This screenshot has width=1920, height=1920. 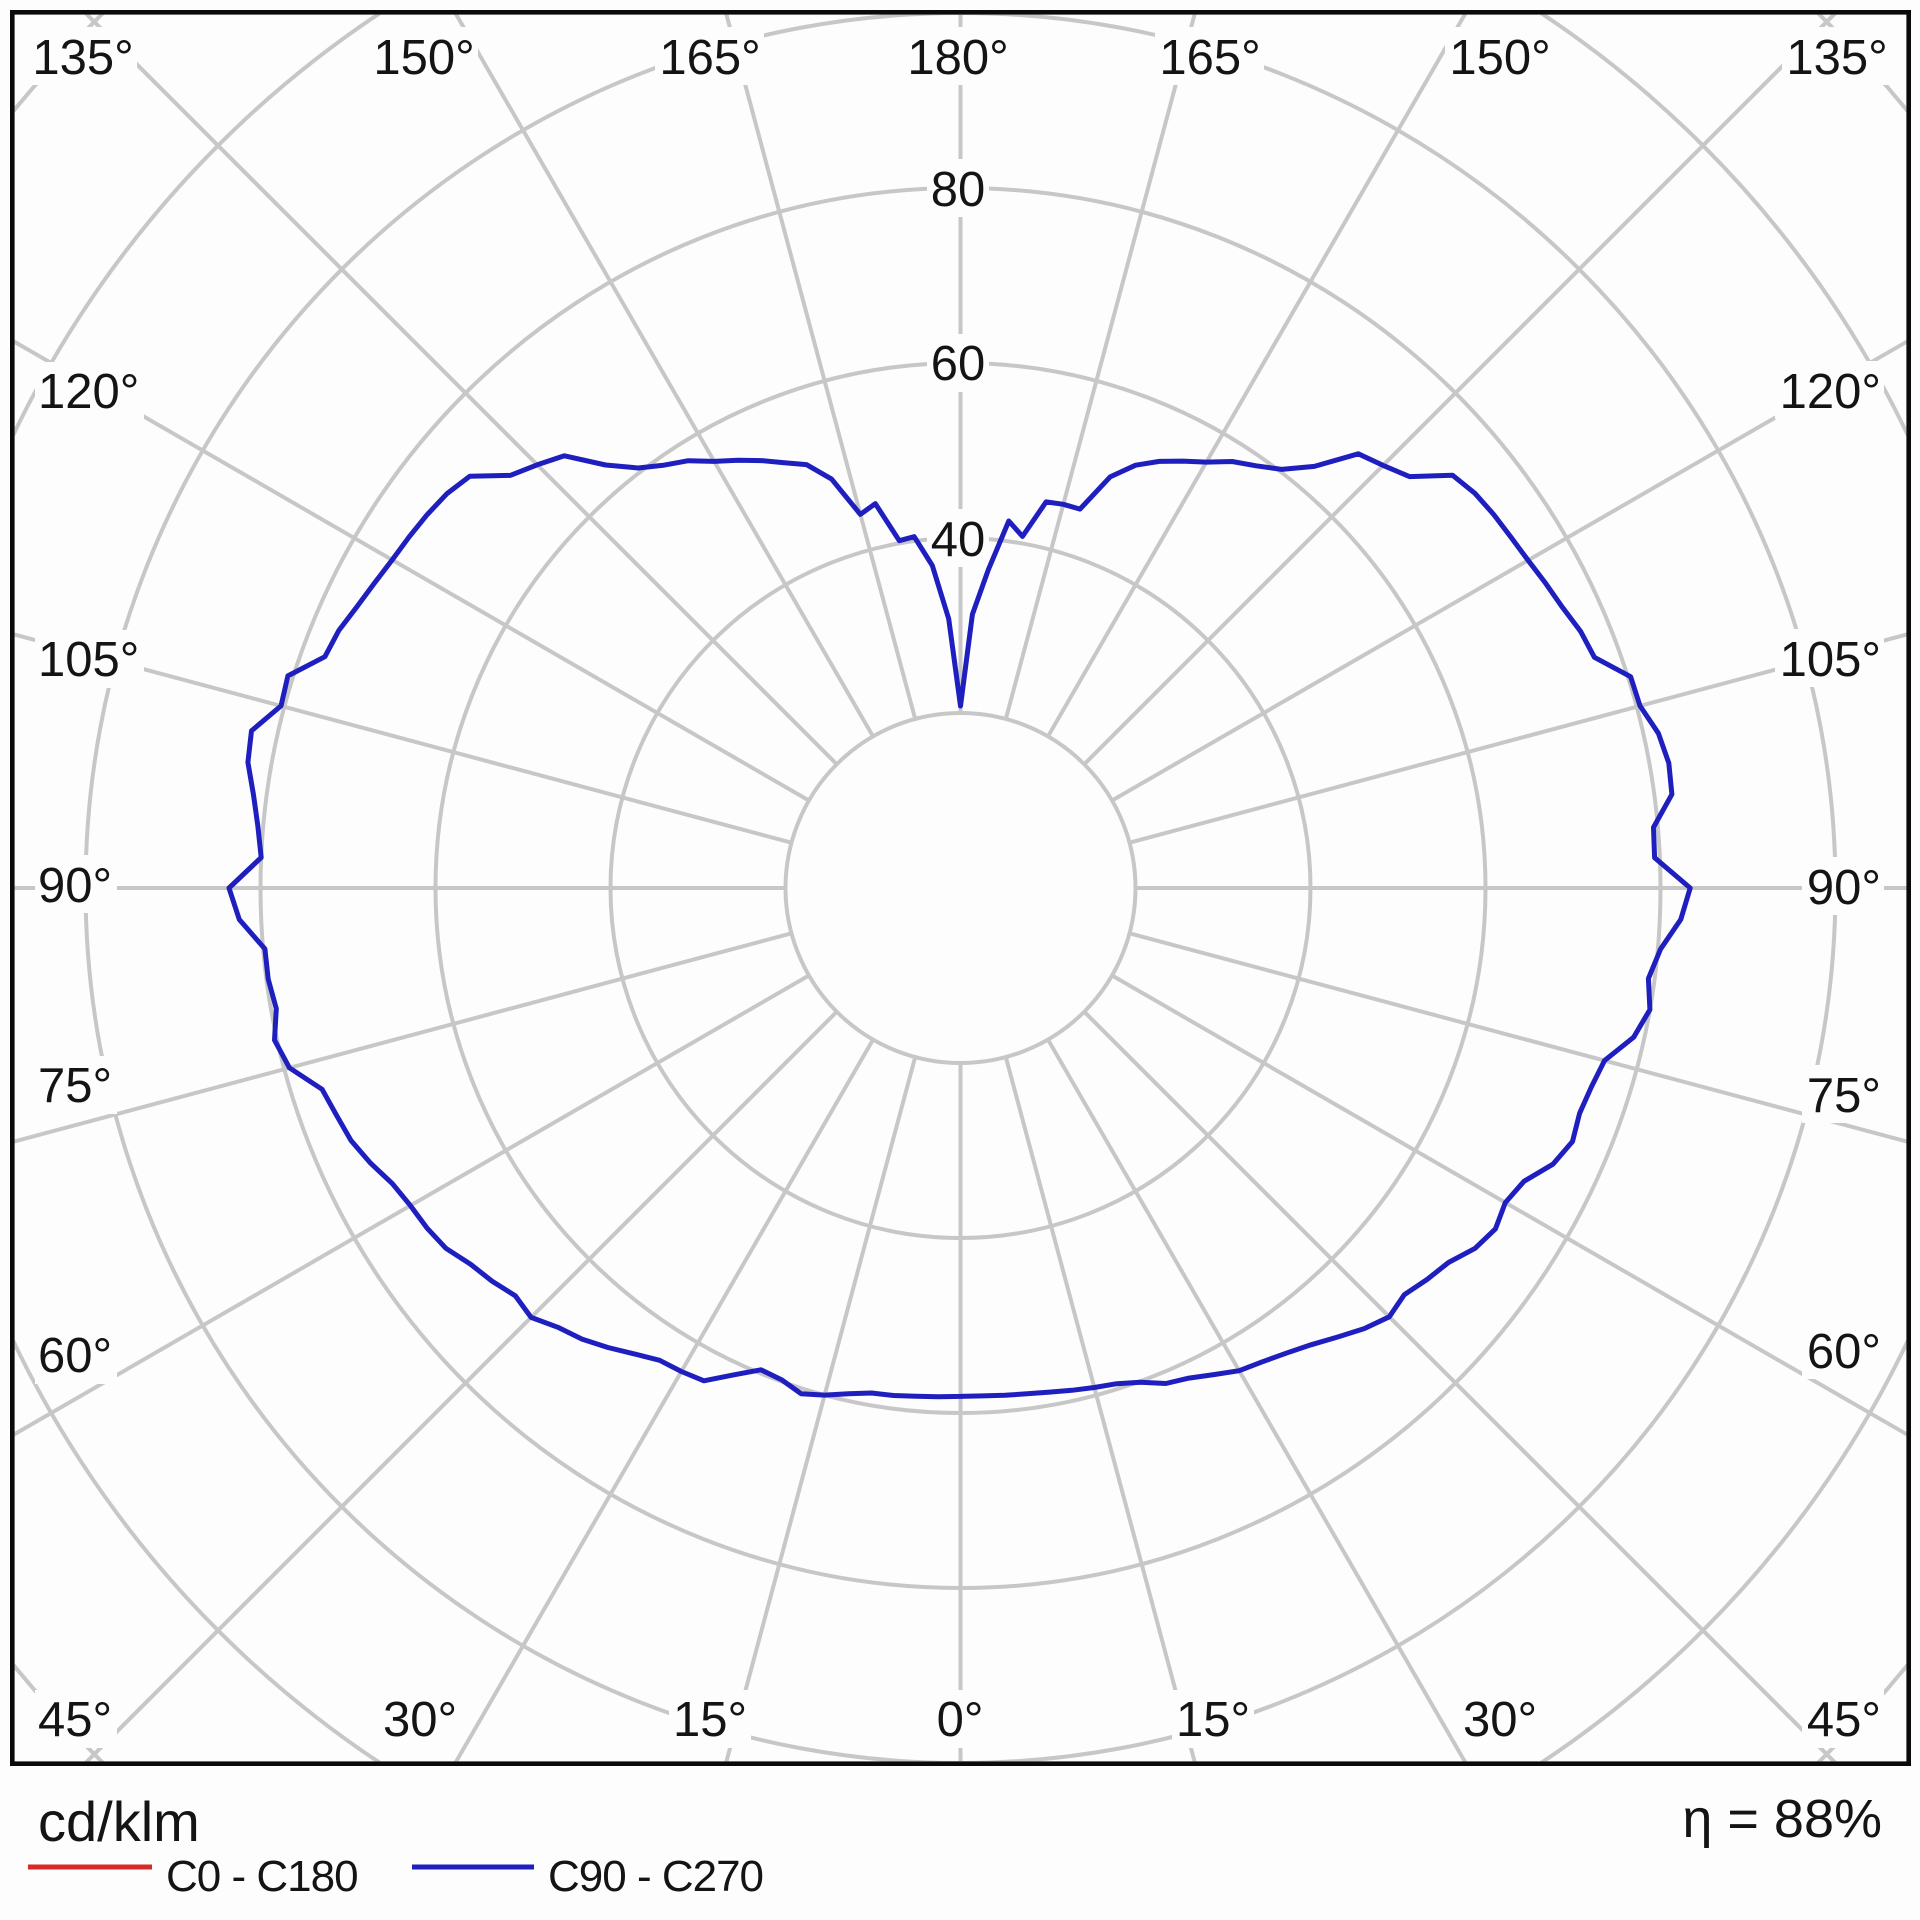 I want to click on svg-text: C0 - C180, so click(x=262, y=1876).